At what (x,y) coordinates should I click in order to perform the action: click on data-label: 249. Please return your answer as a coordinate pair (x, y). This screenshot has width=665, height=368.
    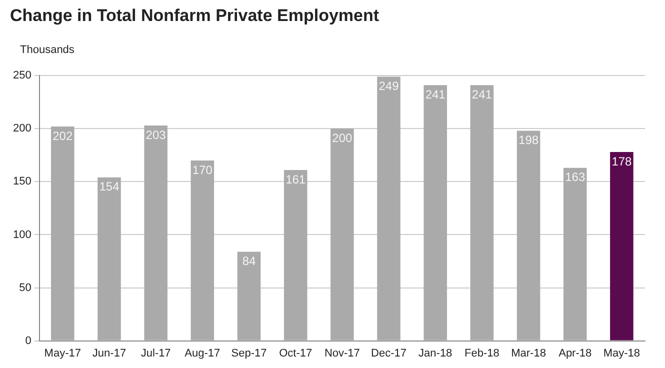
    Looking at the image, I should click on (389, 85).